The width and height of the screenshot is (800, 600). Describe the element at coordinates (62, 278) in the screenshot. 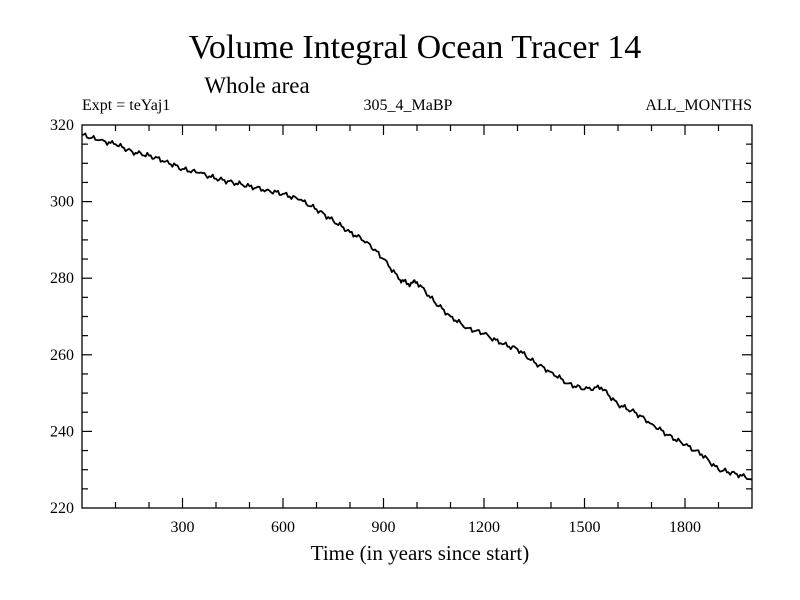

I see `y-tick-label: 280` at that location.